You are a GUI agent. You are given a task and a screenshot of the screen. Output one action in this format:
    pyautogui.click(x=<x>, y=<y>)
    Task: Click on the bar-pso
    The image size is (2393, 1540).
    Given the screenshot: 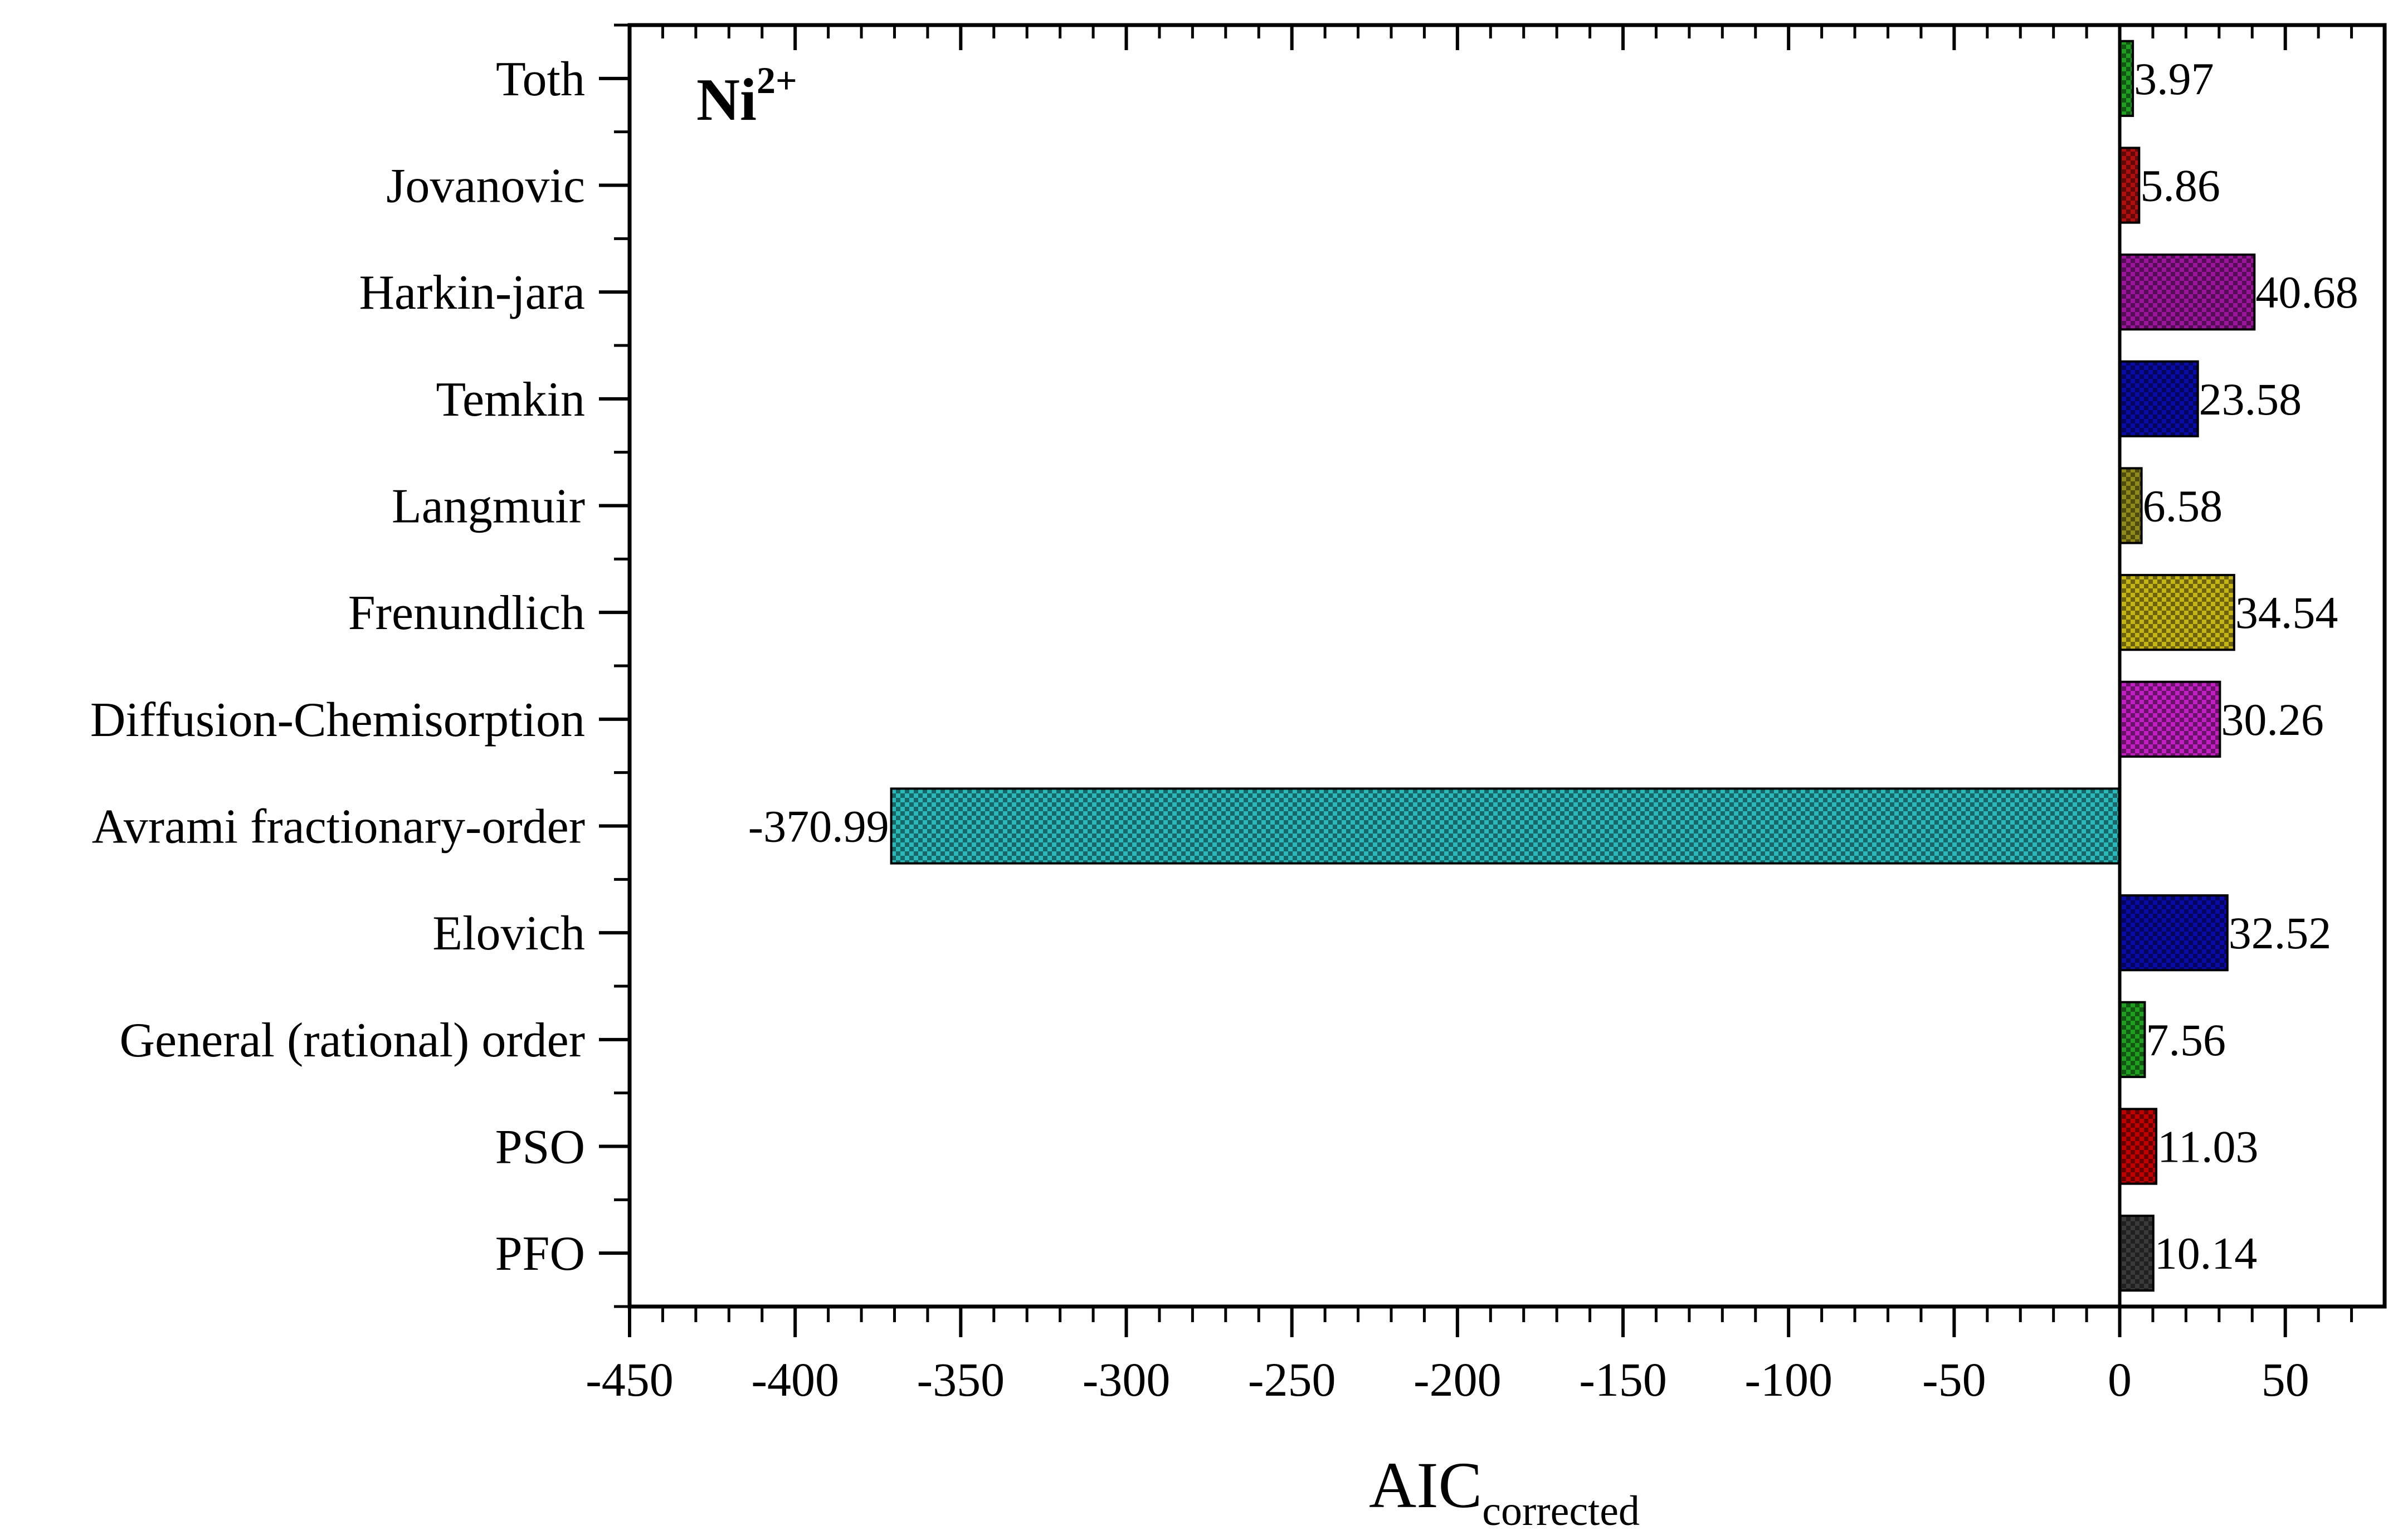 What is the action you would take?
    pyautogui.click(x=2138, y=1146)
    